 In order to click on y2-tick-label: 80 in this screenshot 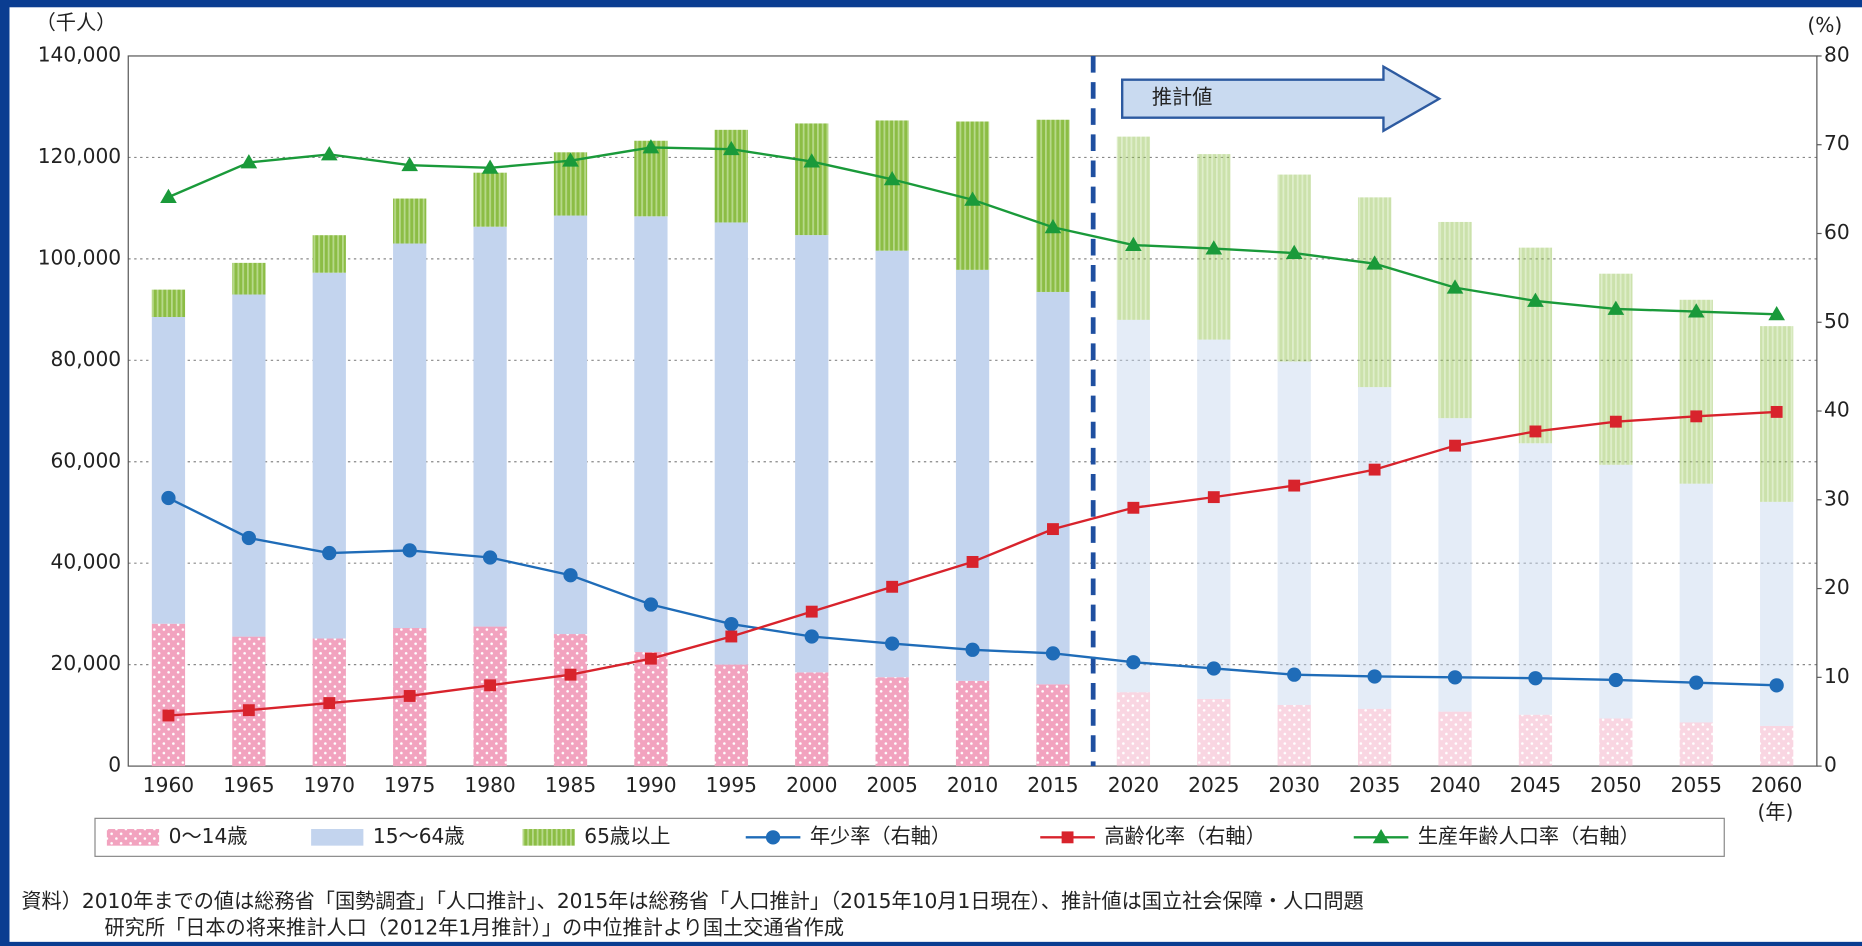, I will do `click(1837, 54)`.